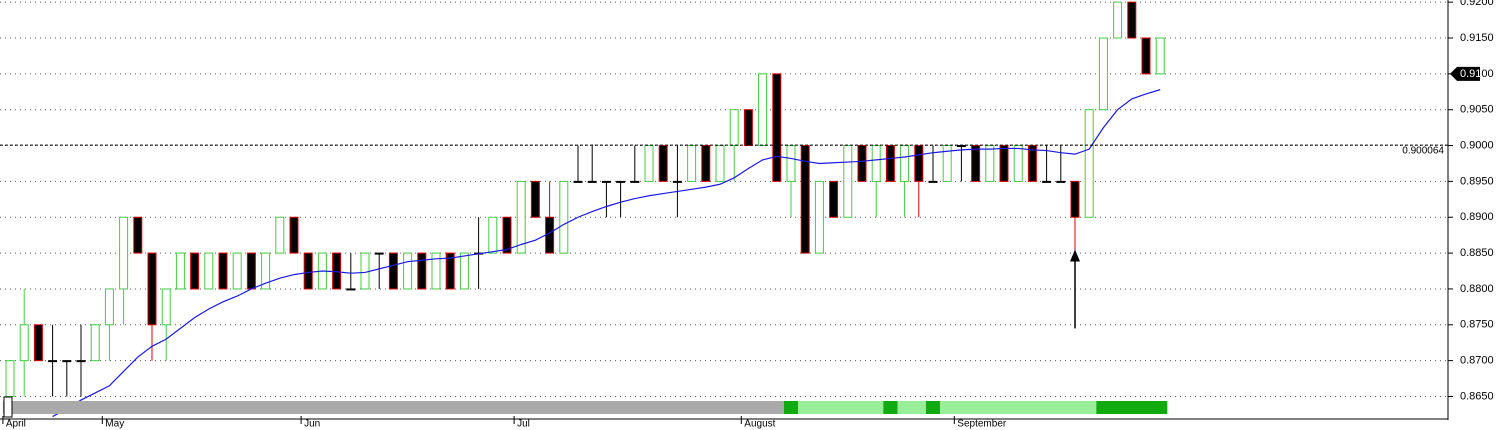 The width and height of the screenshot is (1500, 430). Describe the element at coordinates (114, 424) in the screenshot. I see `x-tick-label: May` at that location.